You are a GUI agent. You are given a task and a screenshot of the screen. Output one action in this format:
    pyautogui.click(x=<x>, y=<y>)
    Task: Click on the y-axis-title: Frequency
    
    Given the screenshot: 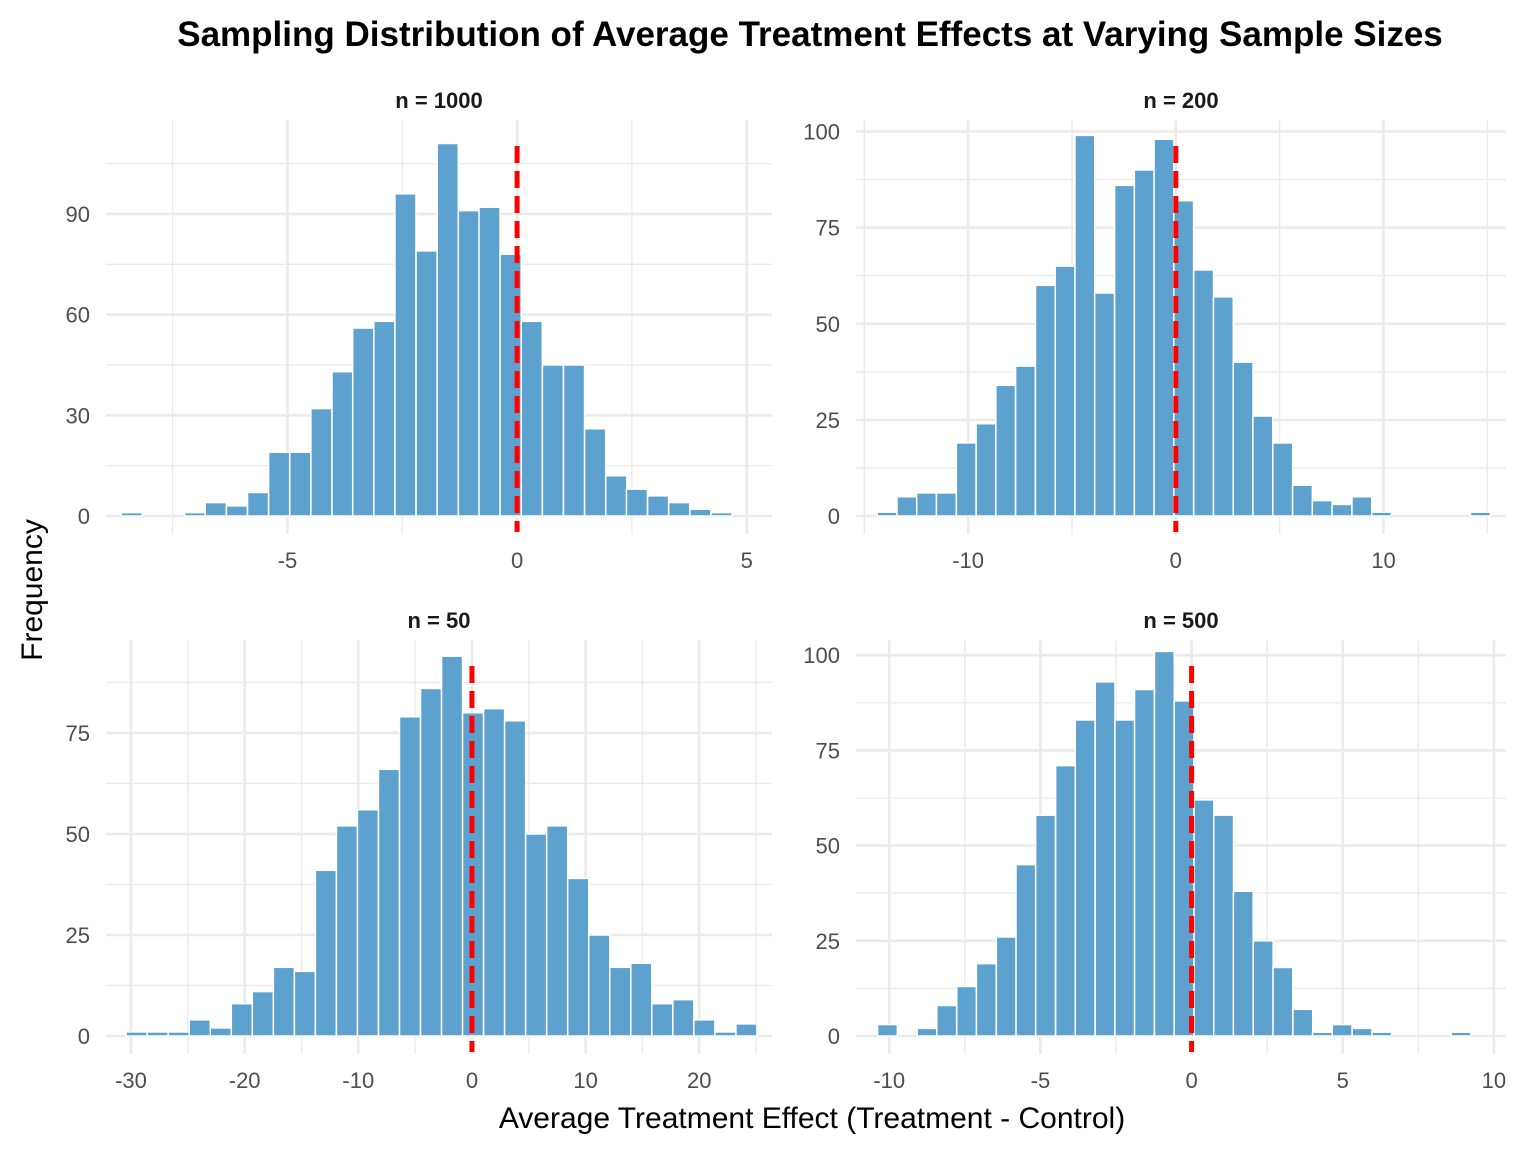 What is the action you would take?
    pyautogui.click(x=32, y=590)
    